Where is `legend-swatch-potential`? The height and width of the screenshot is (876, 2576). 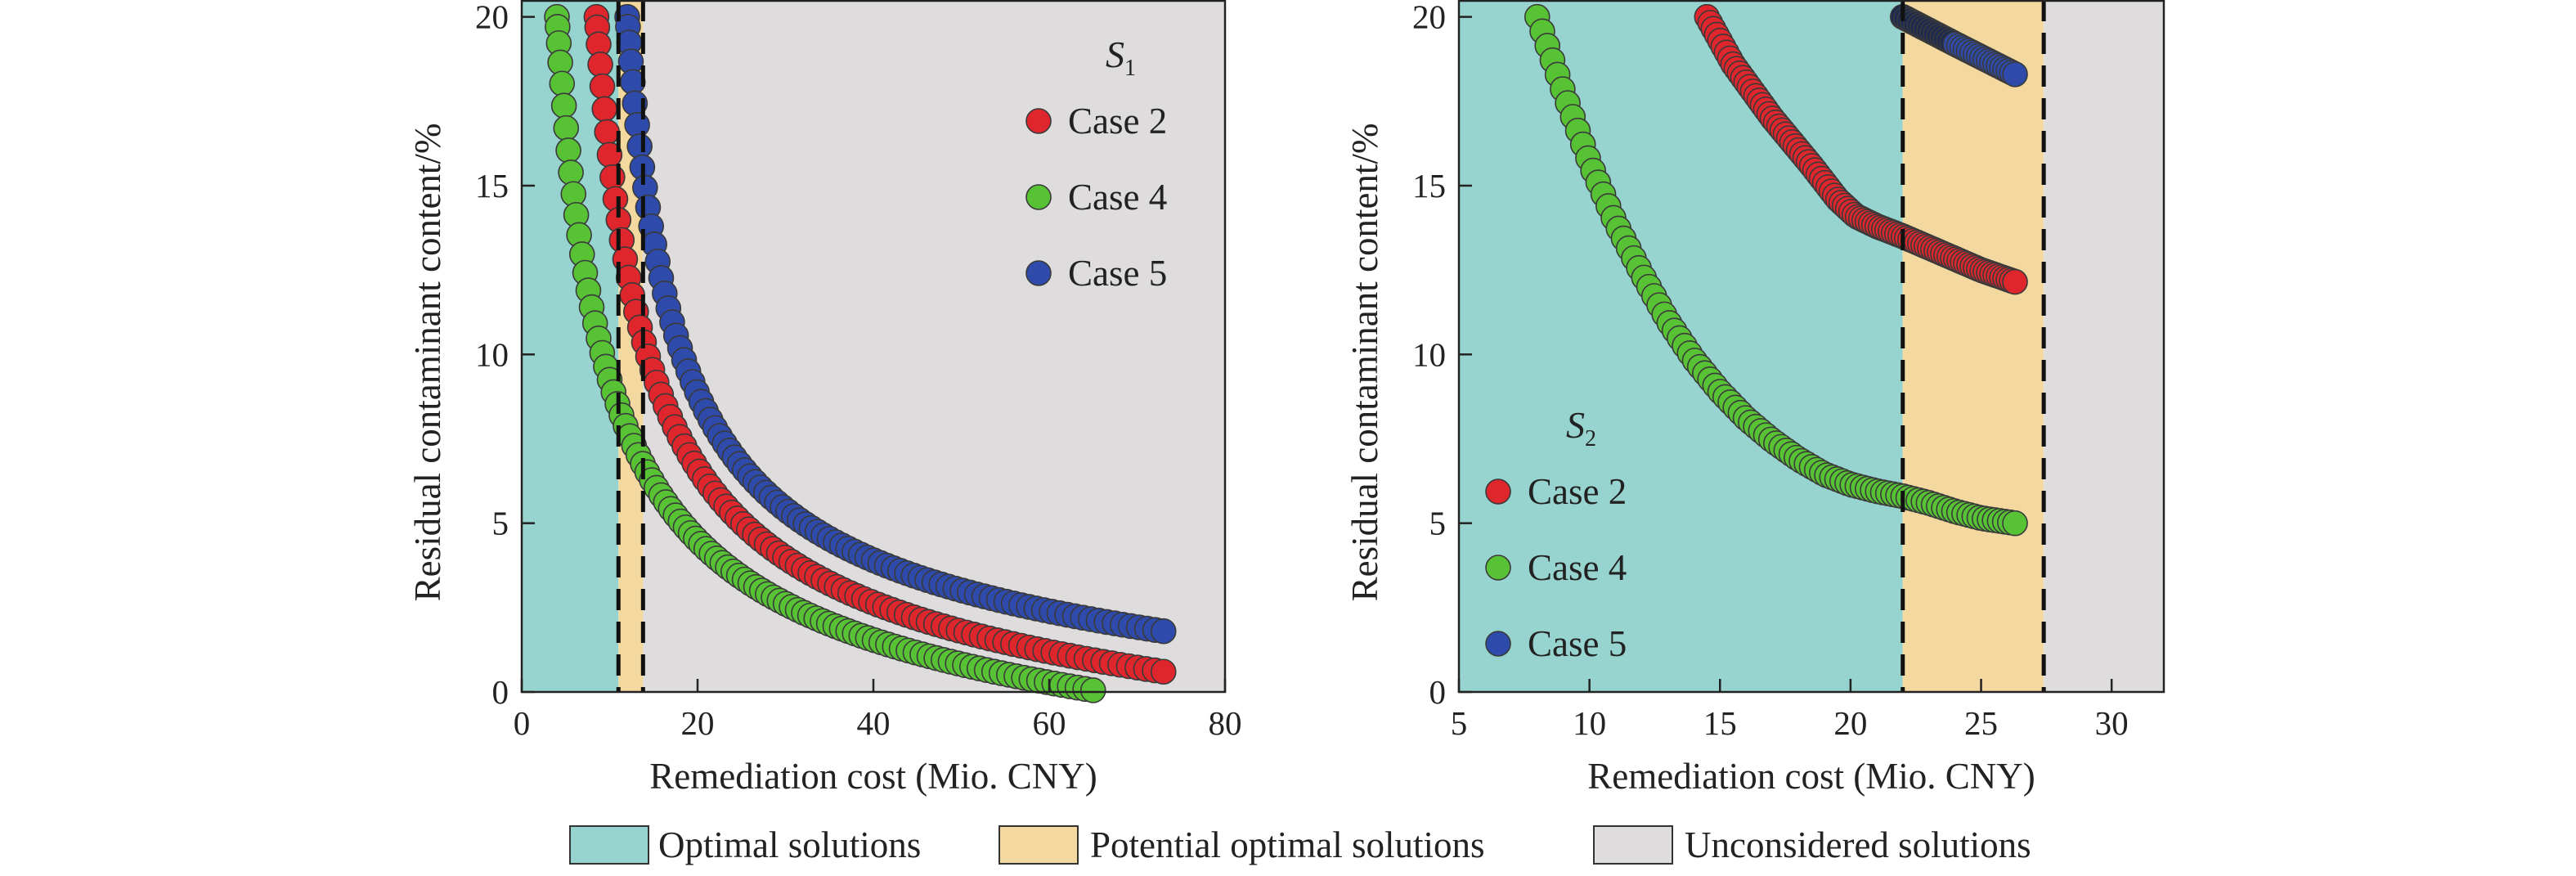
legend-swatch-potential is located at coordinates (1039, 845).